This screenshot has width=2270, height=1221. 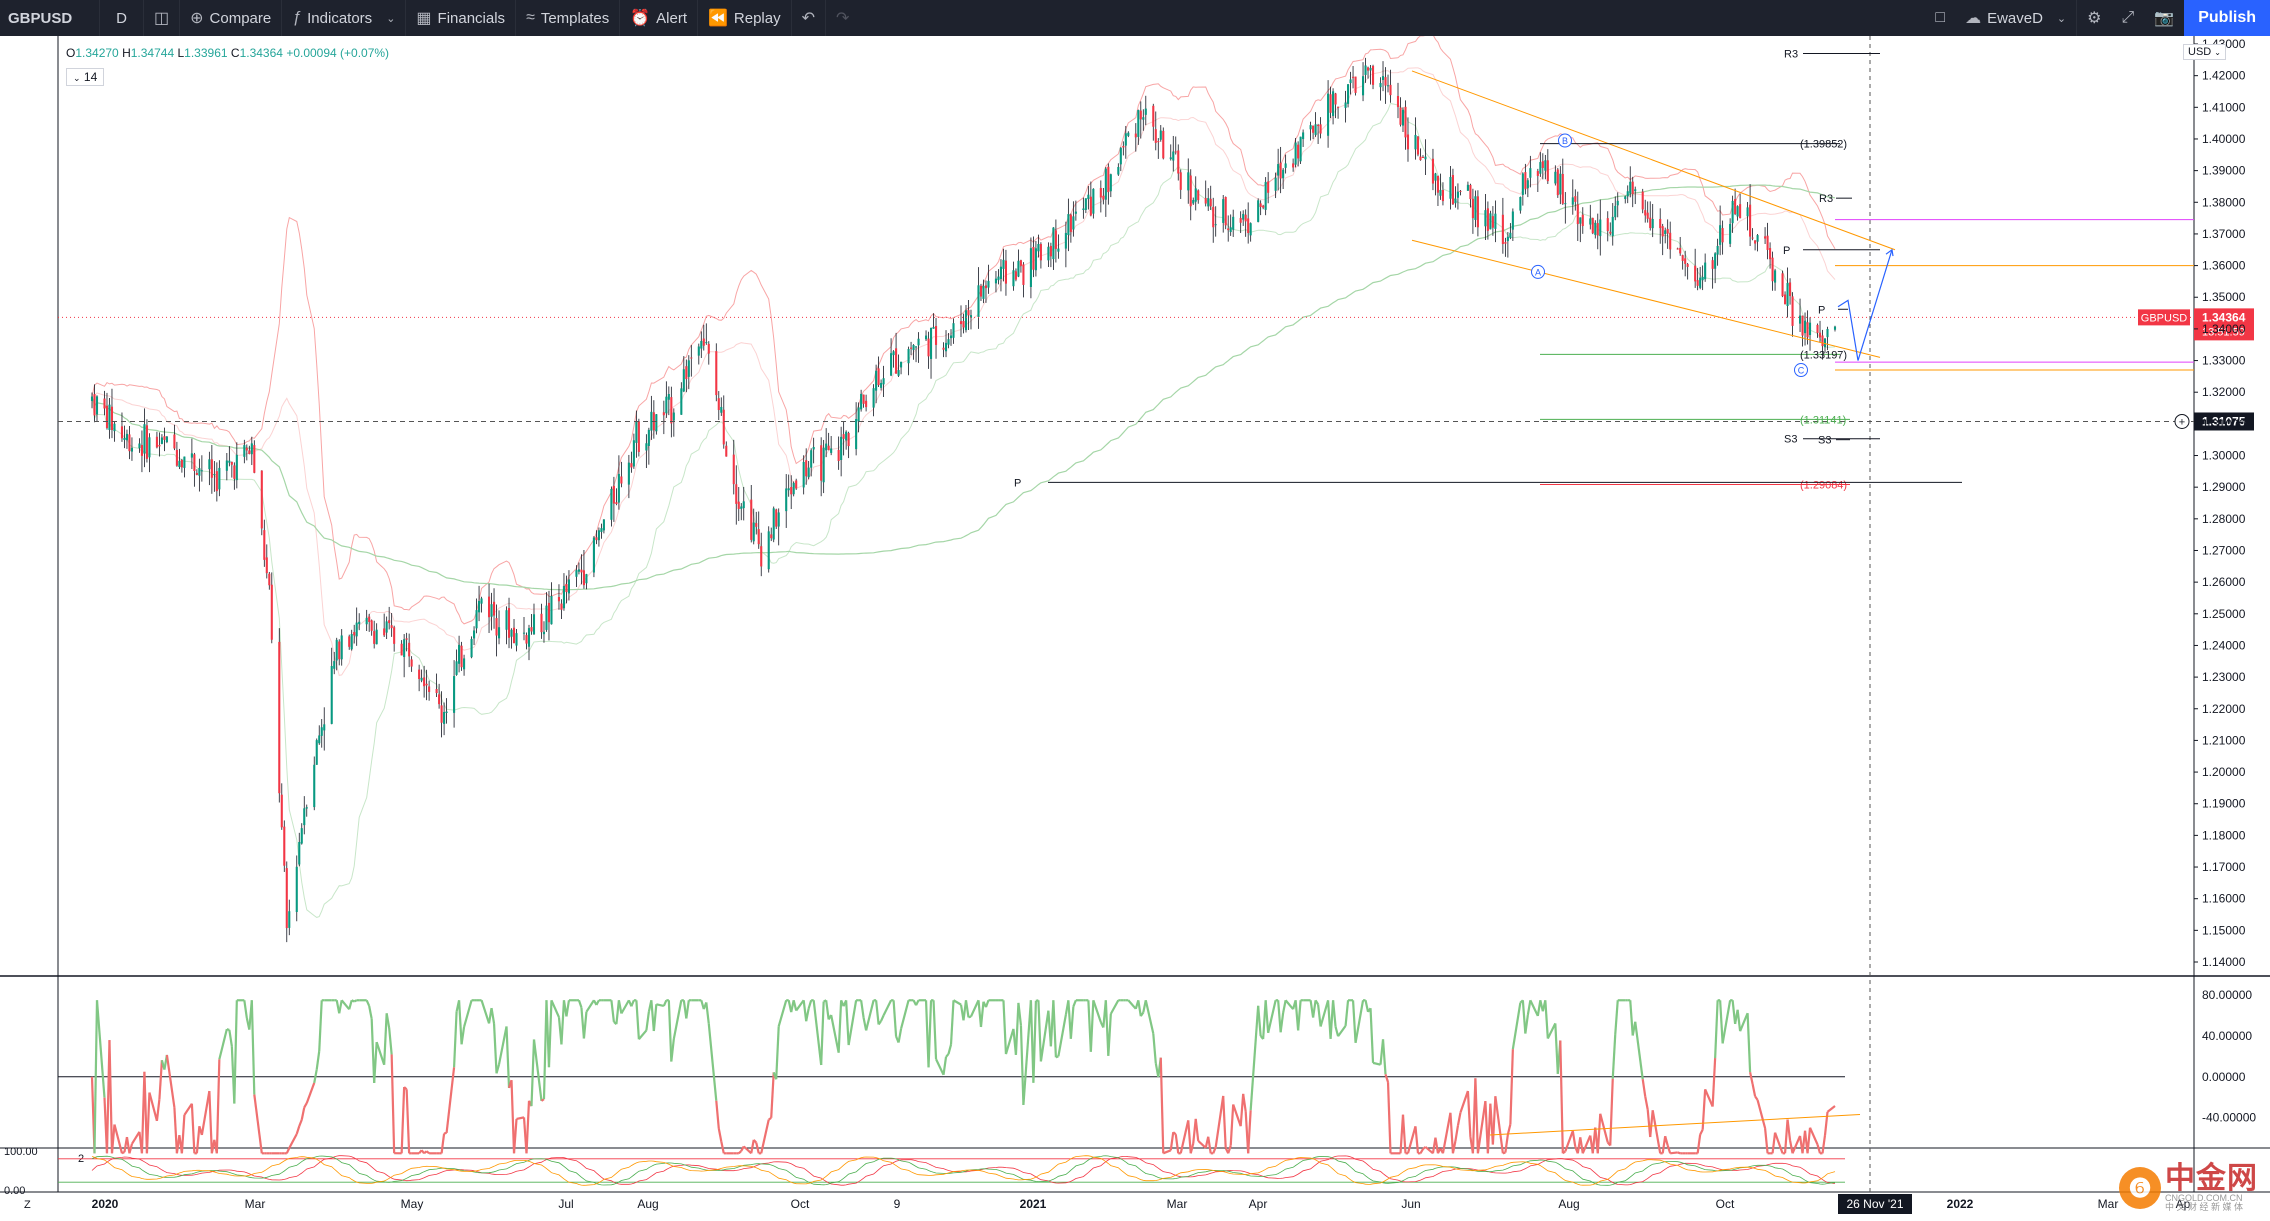 What do you see at coordinates (2164, 18) in the screenshot?
I see `snapshot-button: 📷` at bounding box center [2164, 18].